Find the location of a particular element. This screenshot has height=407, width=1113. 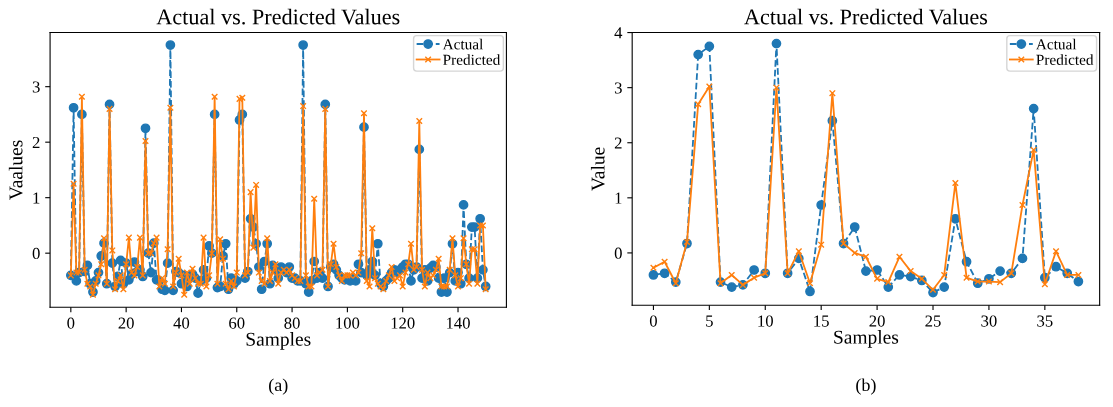

x-tick-label: 30 is located at coordinates (989, 321).